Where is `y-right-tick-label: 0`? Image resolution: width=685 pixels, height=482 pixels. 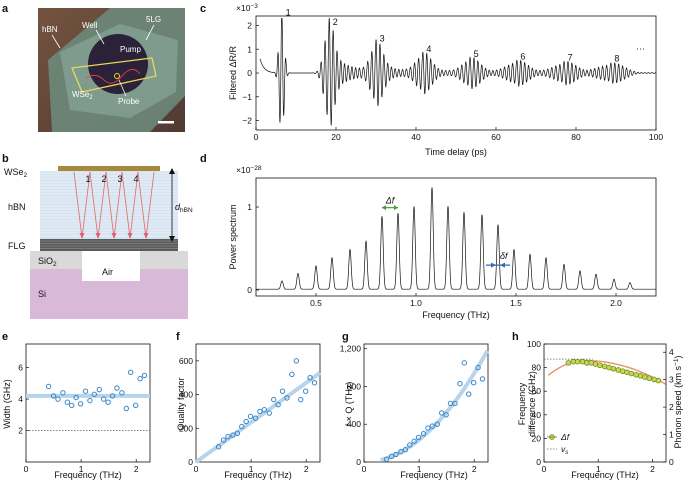 y-right-tick-label: 0 is located at coordinates (671, 462).